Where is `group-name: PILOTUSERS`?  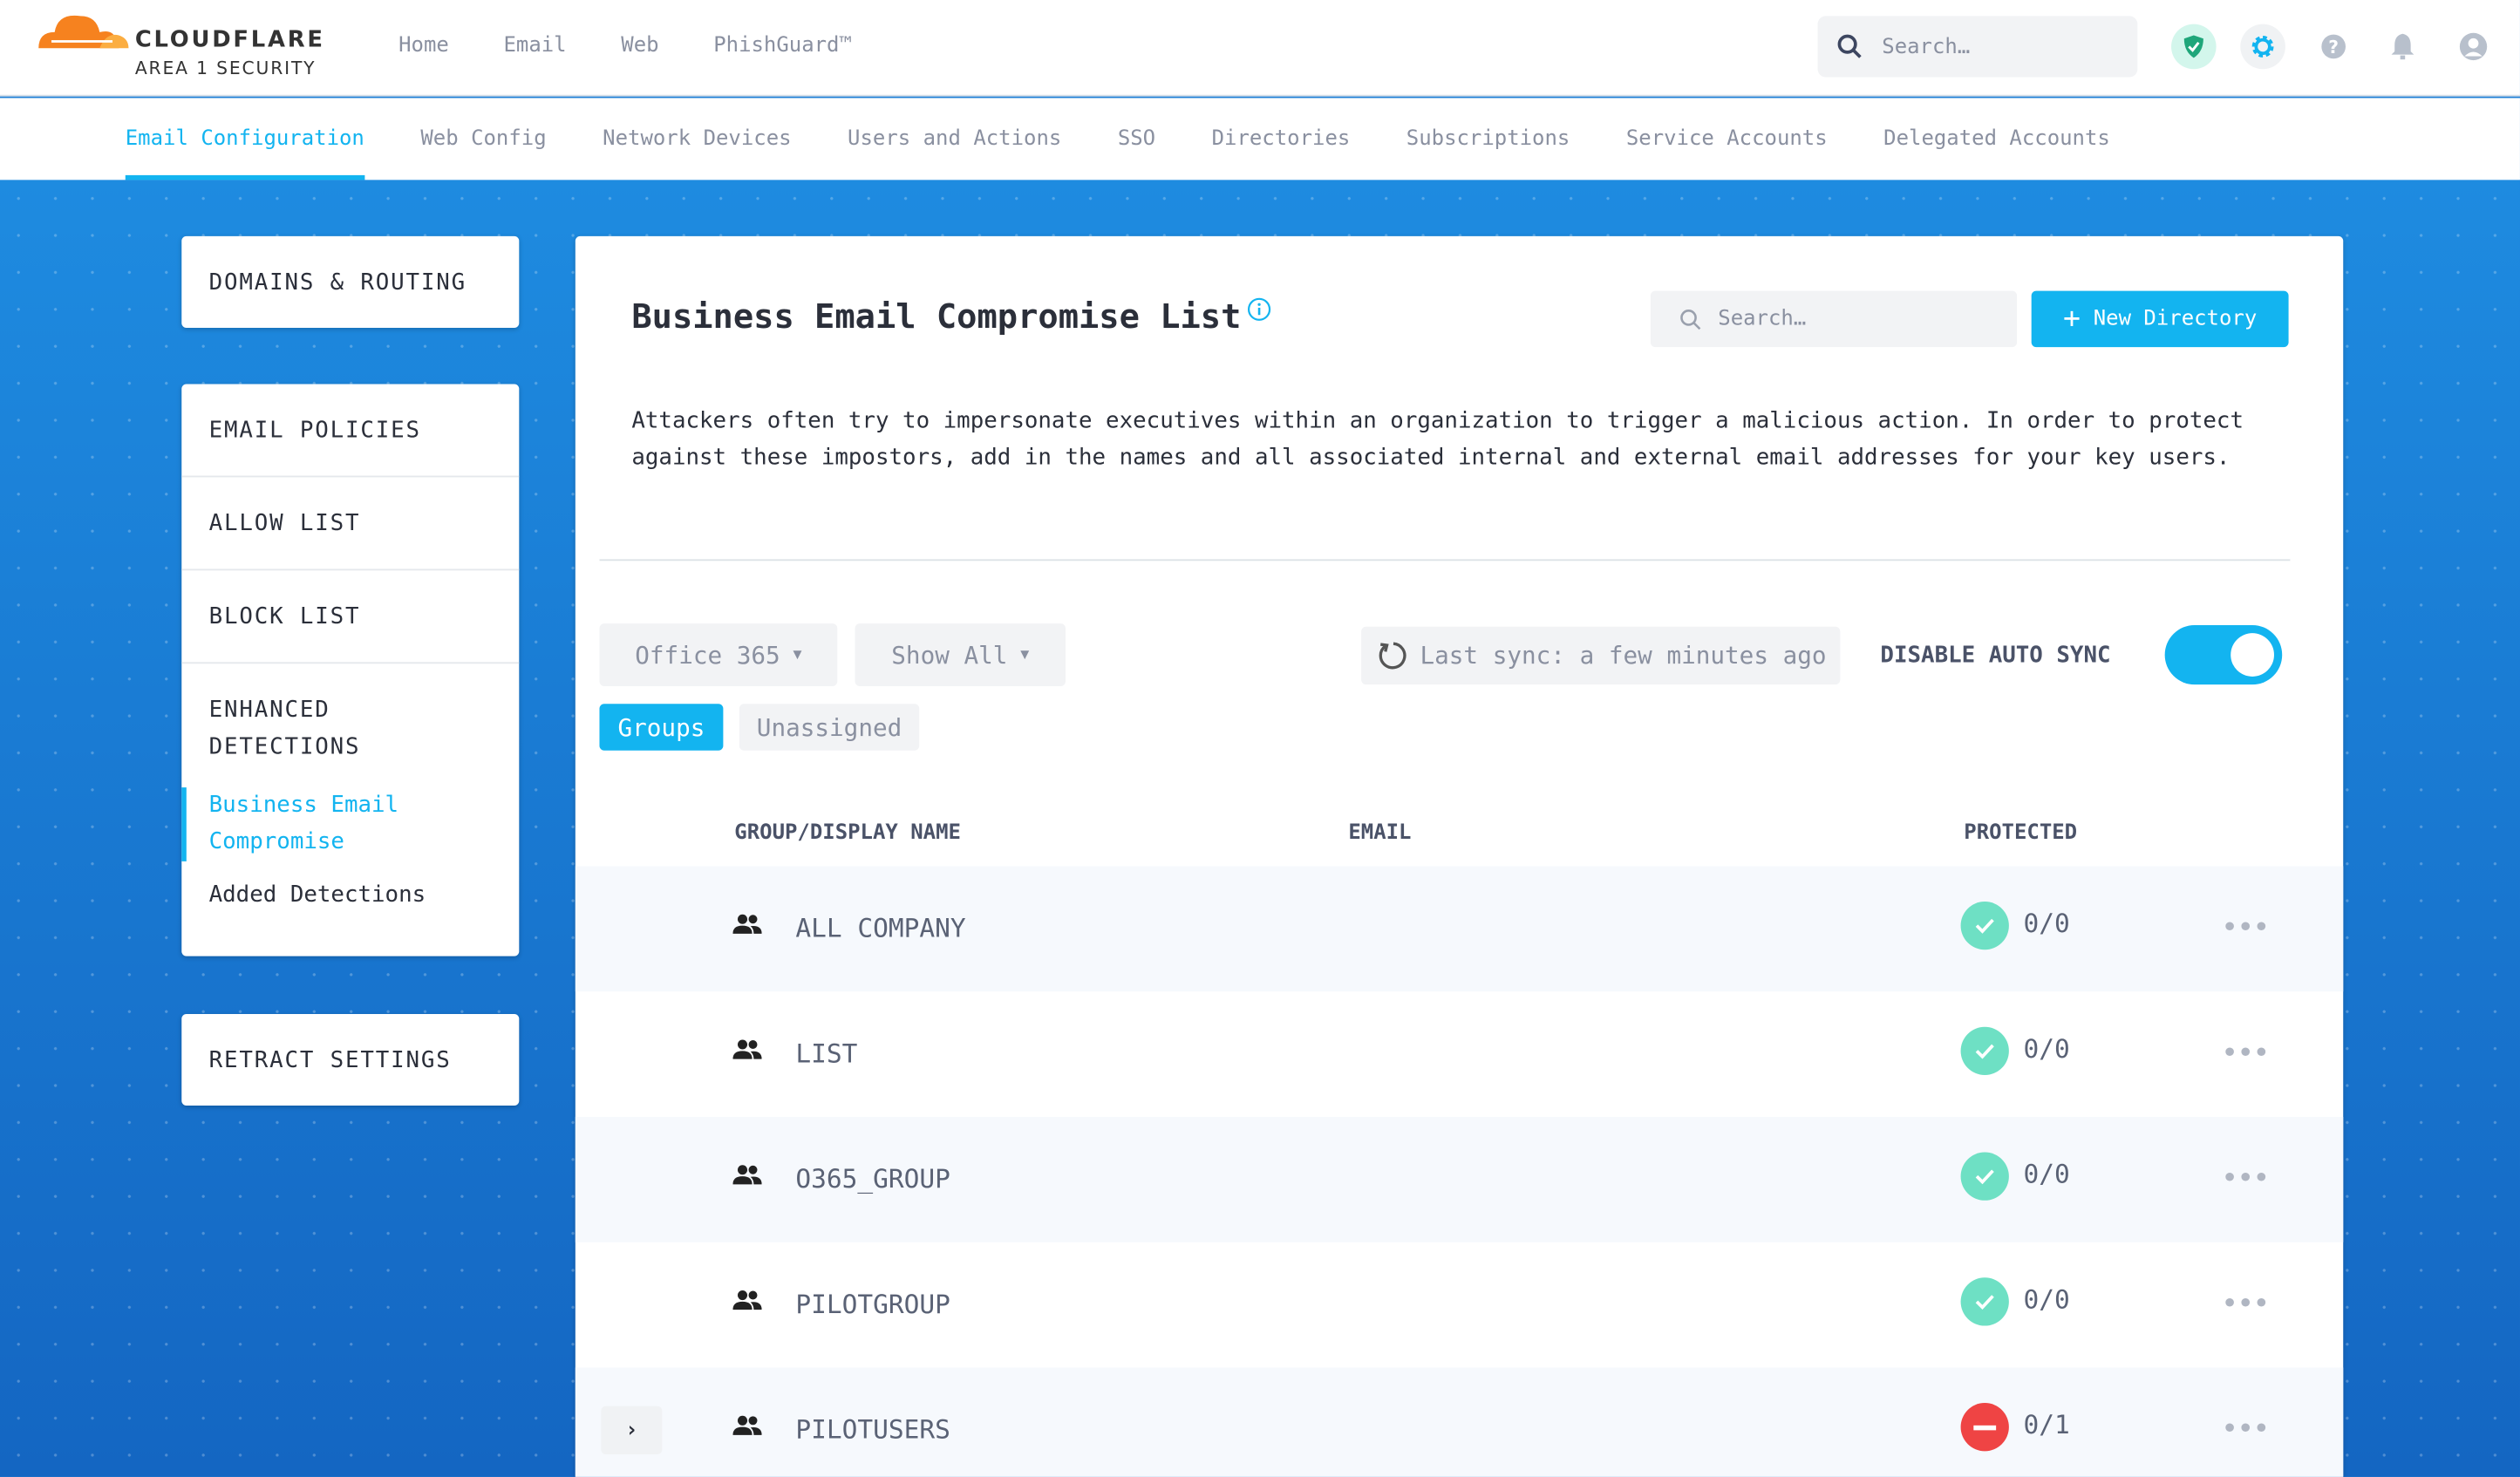
group-name: PILOTUSERS is located at coordinates (872, 1429).